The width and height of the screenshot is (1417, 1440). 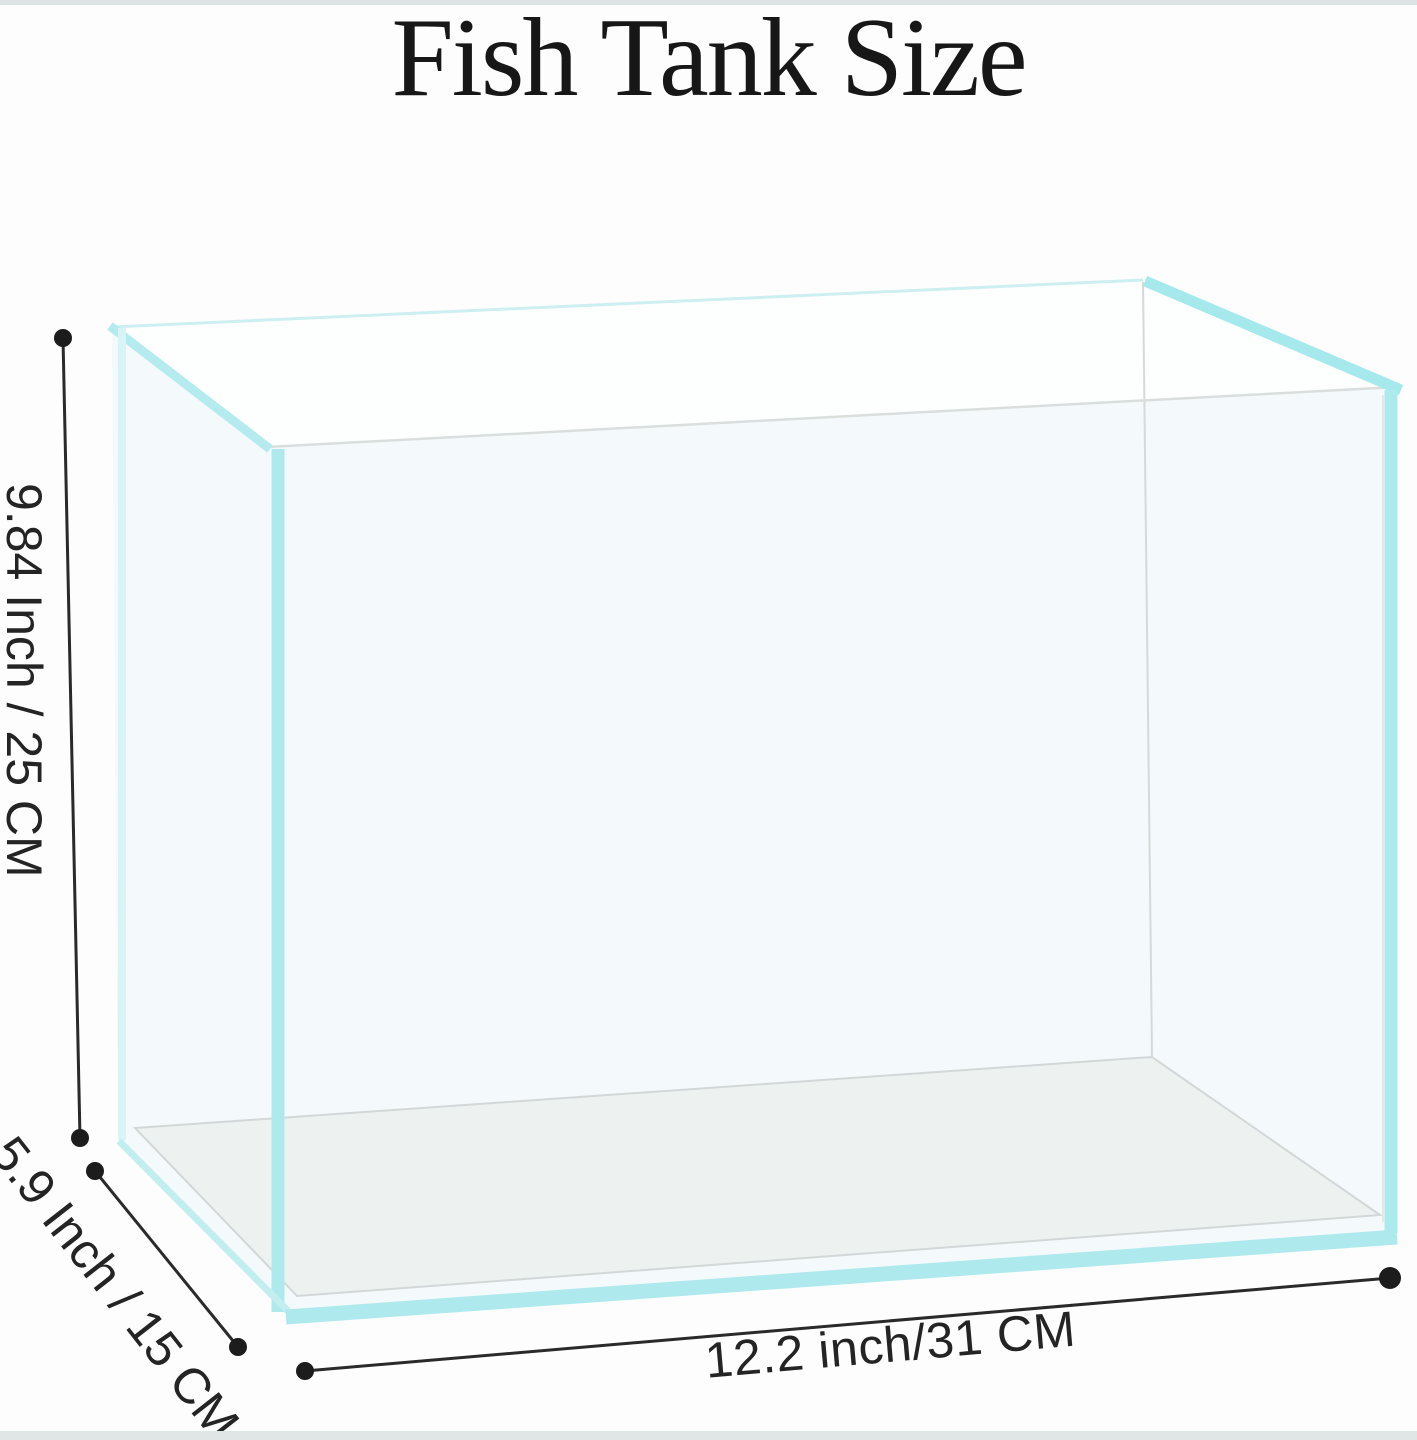 I want to click on tank-left-pane, so click(x=198, y=819).